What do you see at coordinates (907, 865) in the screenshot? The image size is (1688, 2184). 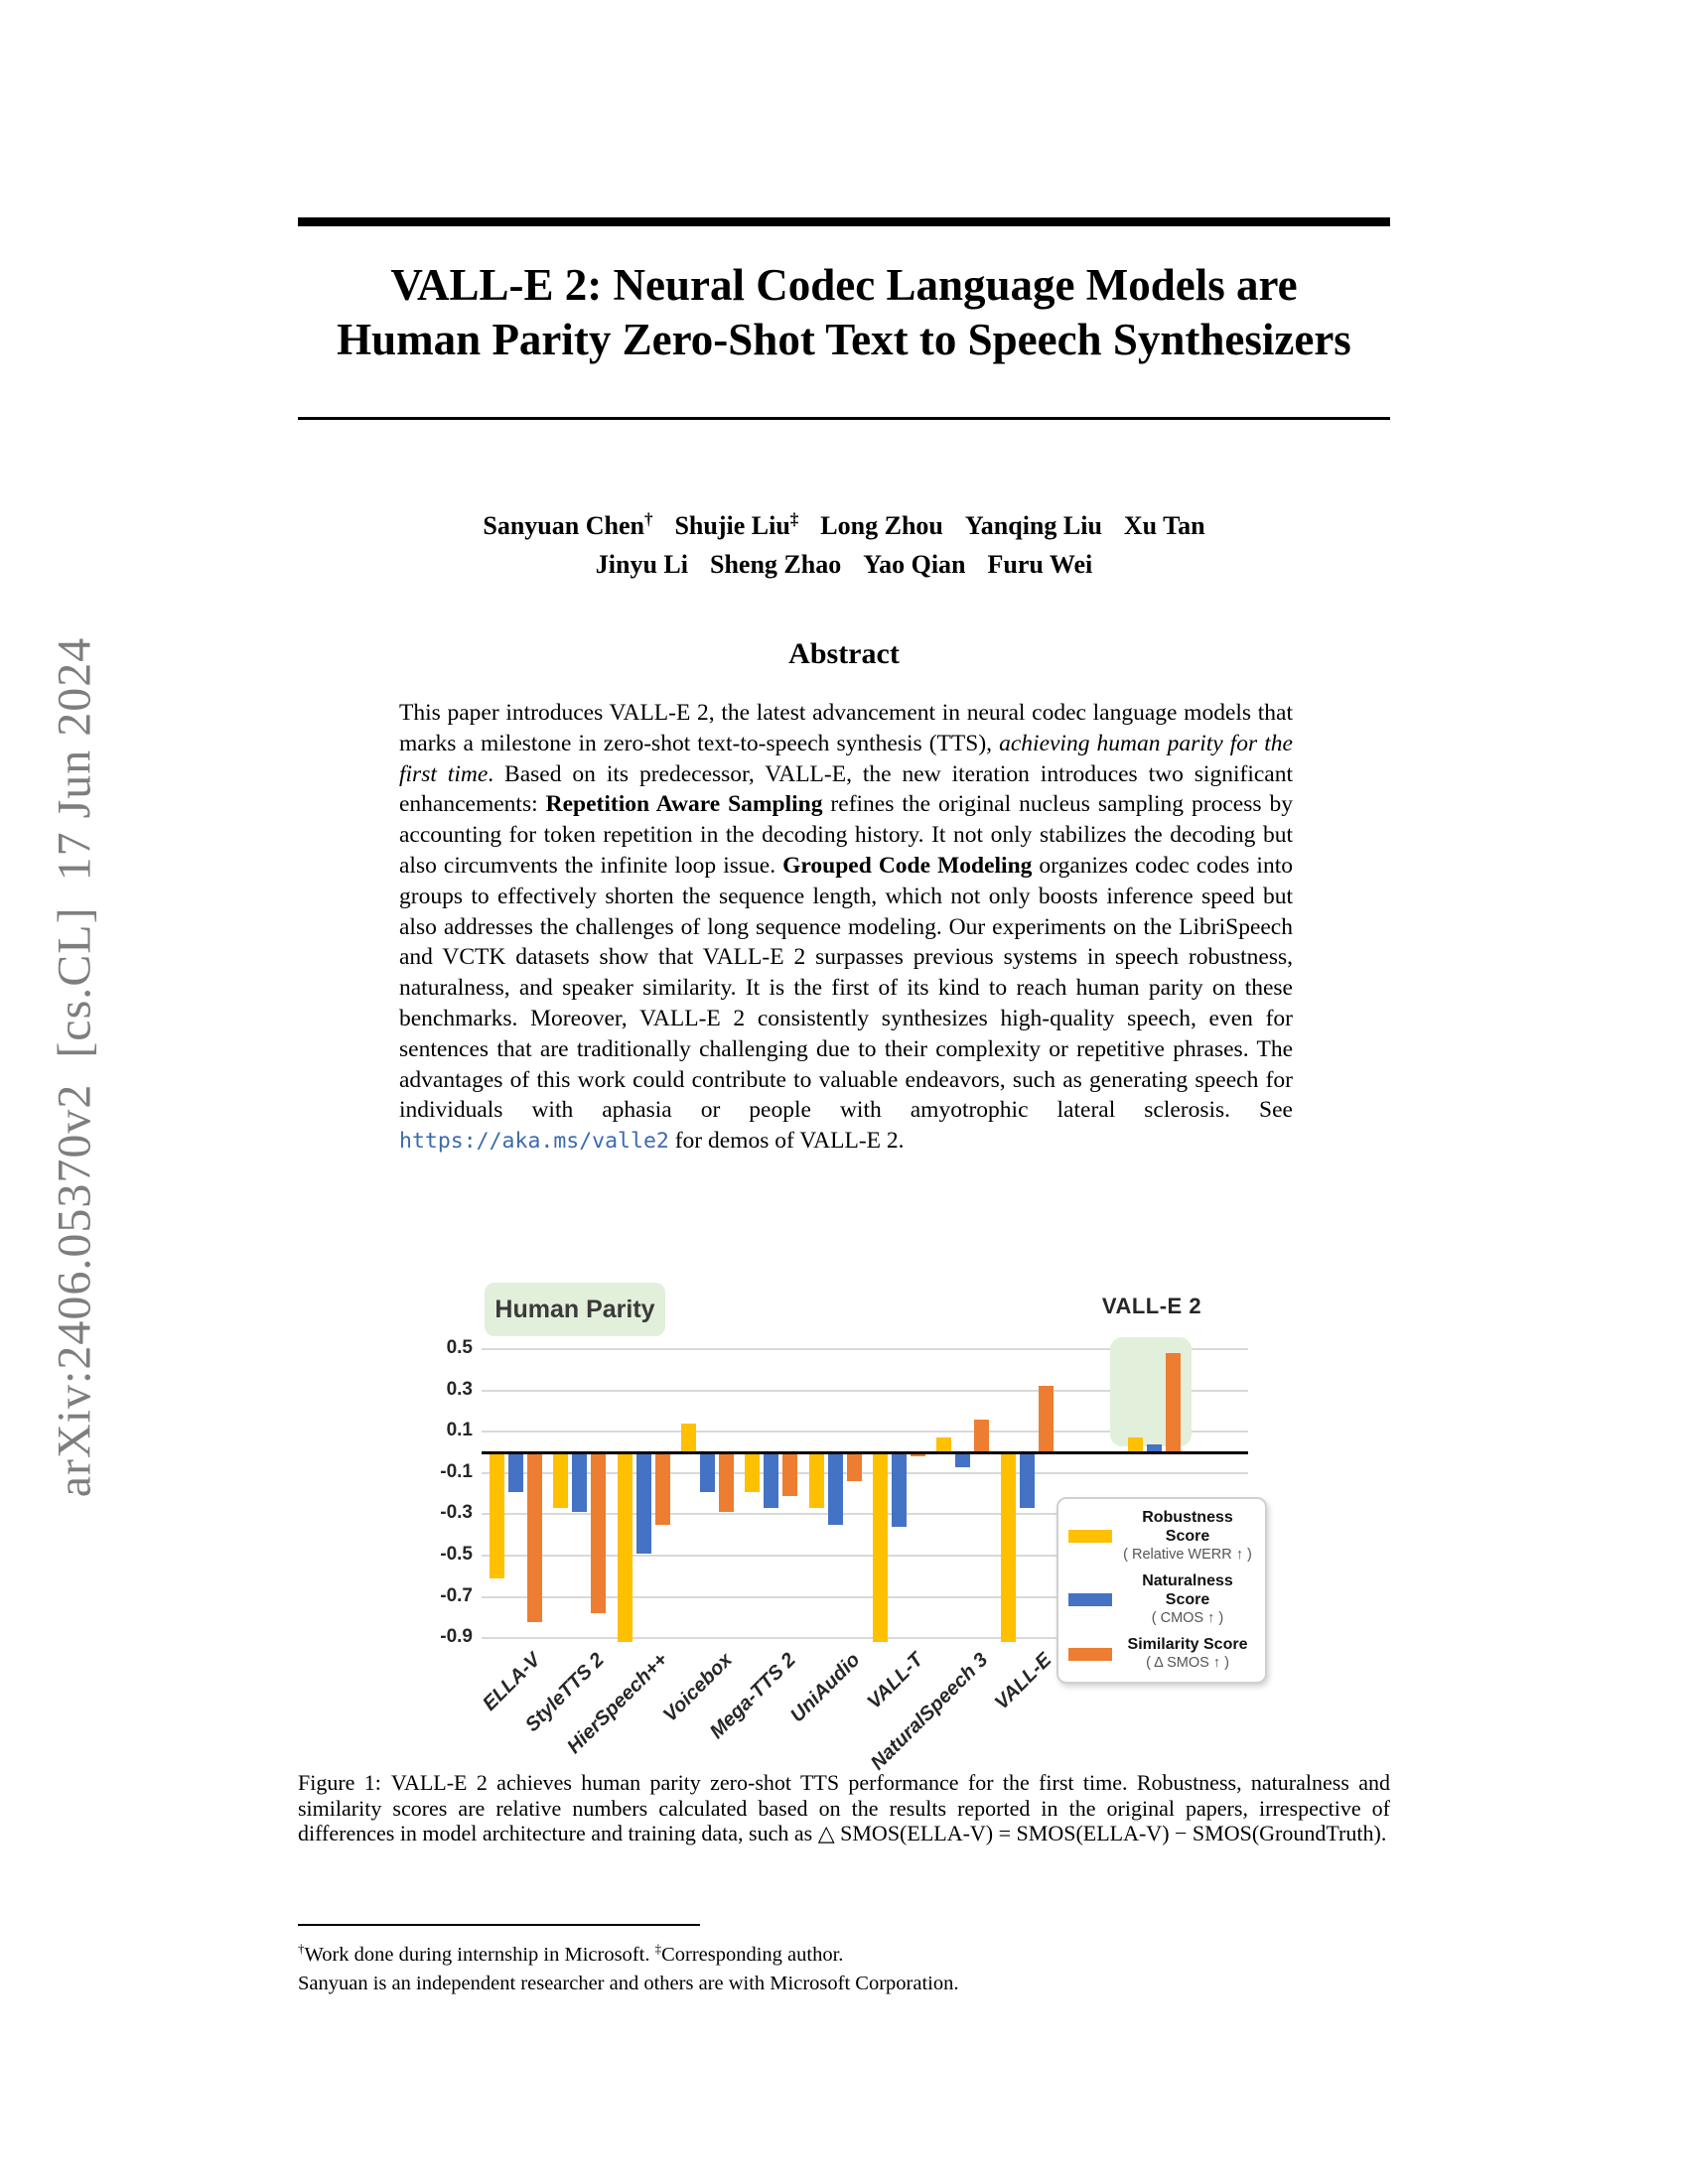 I see `abstract-segment: Grouped Code Modeling` at bounding box center [907, 865].